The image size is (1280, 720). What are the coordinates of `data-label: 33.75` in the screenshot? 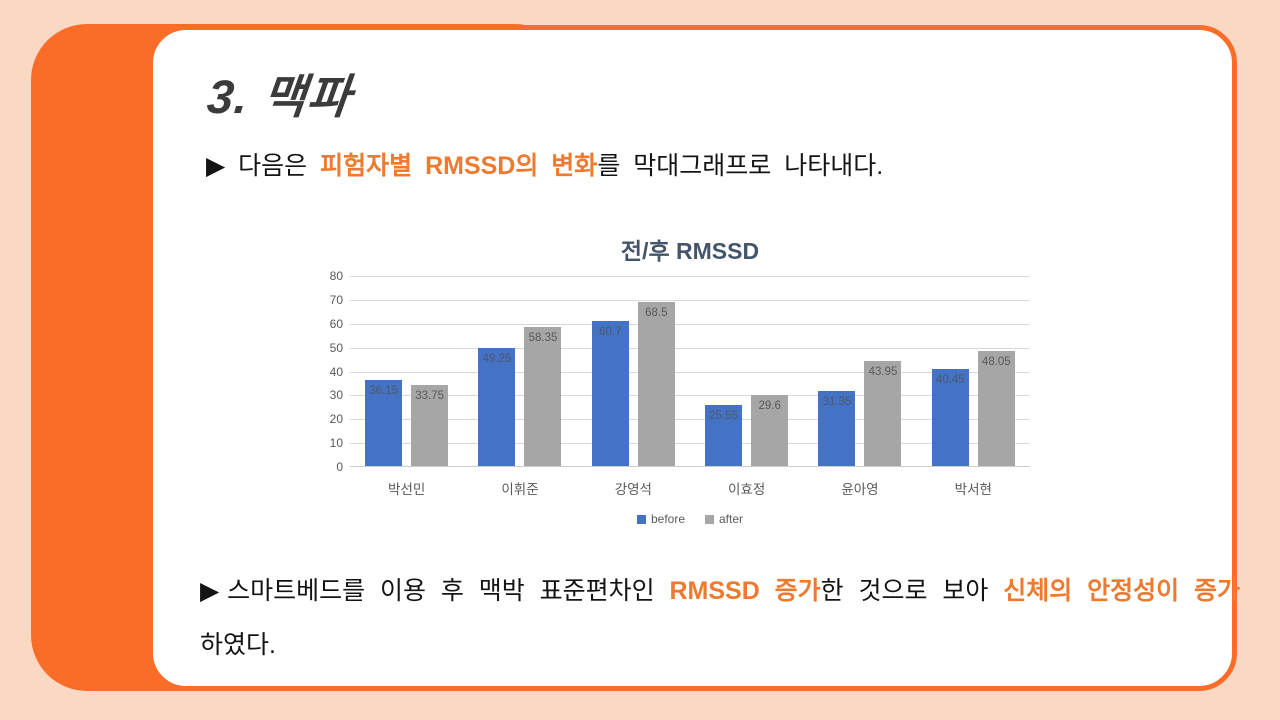 It's located at (430, 396).